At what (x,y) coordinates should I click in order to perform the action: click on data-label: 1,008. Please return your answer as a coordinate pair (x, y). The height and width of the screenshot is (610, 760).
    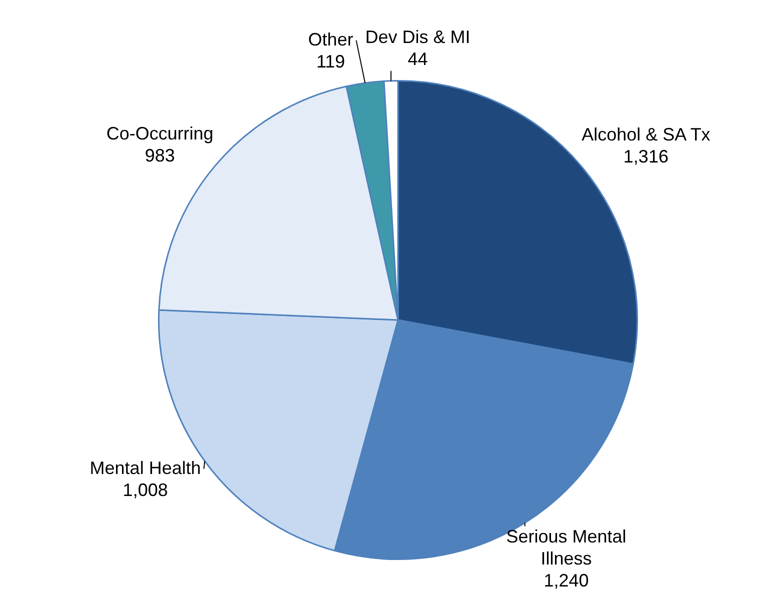
    Looking at the image, I should click on (145, 490).